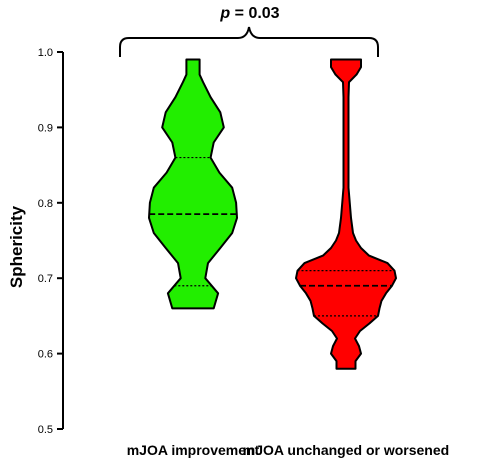  I want to click on y-tick-label: 1.0, so click(45, 53).